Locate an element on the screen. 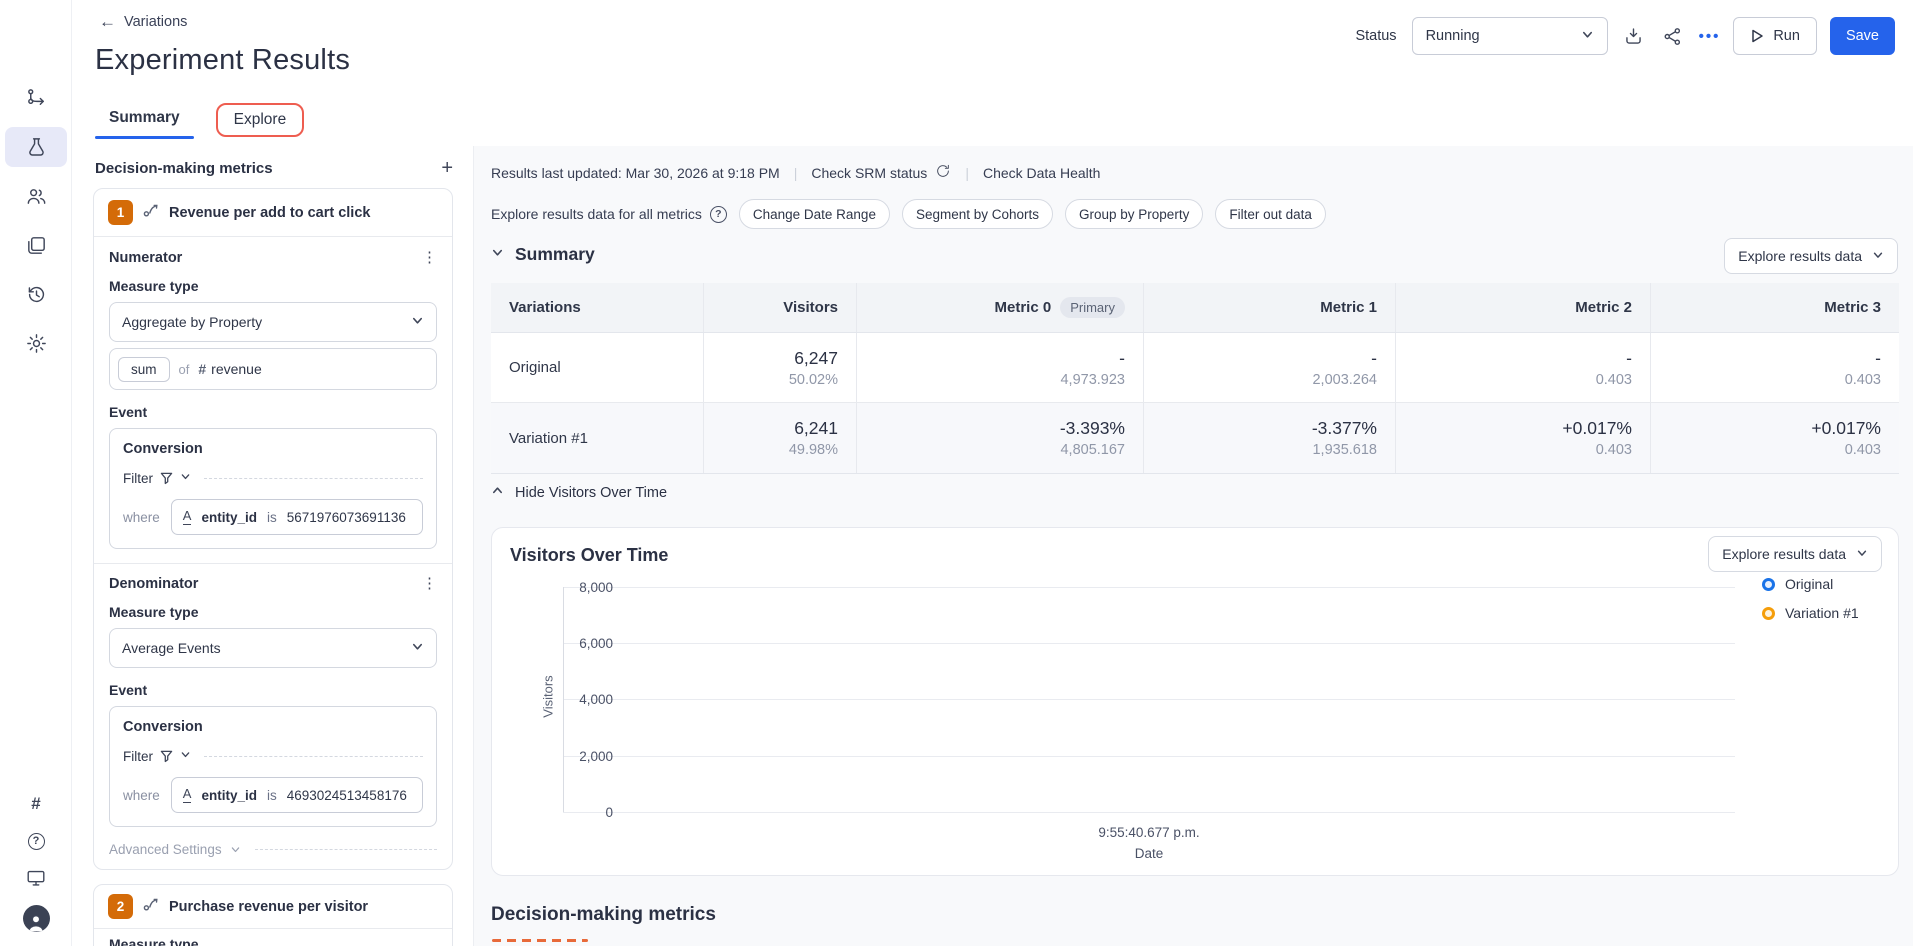 The image size is (1913, 946). check-data-health-link: Check Data Health is located at coordinates (1041, 172).